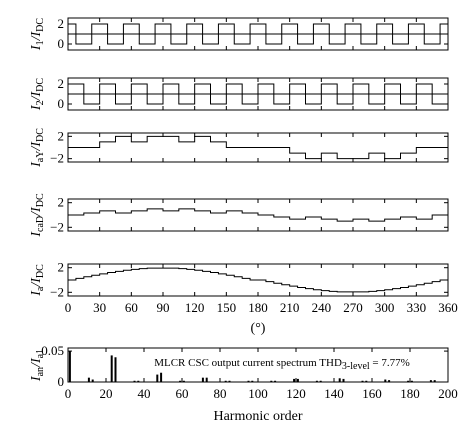  I want to click on x-tick-label: 210, so click(290, 307).